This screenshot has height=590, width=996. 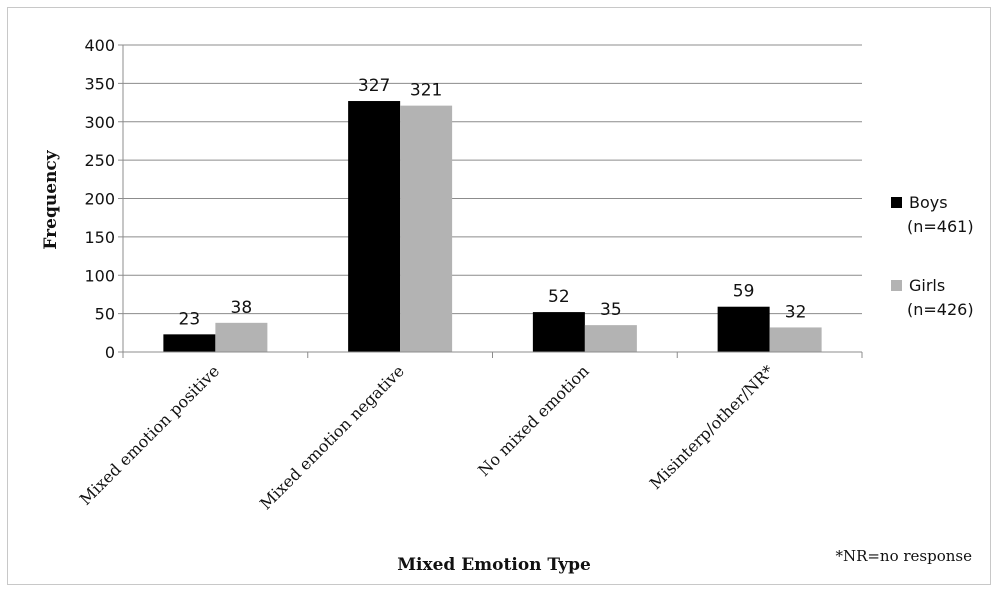 What do you see at coordinates (99, 275) in the screenshot?
I see `y-tick-label: 100` at bounding box center [99, 275].